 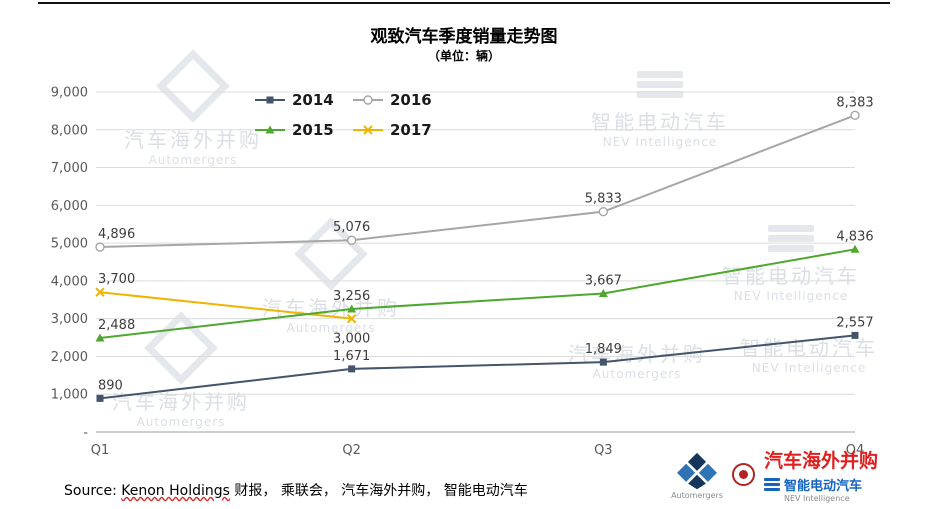 I want to click on automergers-block: Automergers, so click(x=697, y=475).